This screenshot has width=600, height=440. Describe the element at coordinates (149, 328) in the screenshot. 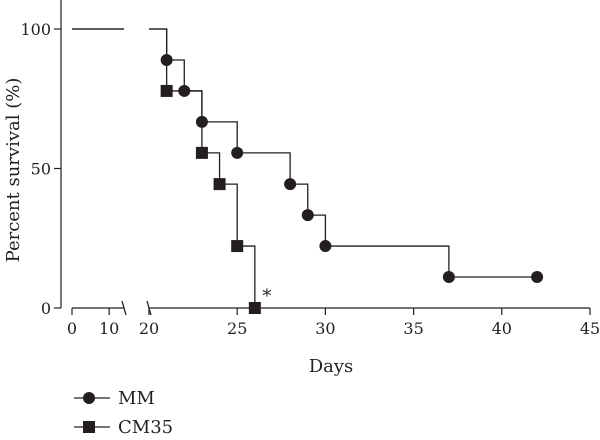

I see `x-tick-label: 20` at that location.